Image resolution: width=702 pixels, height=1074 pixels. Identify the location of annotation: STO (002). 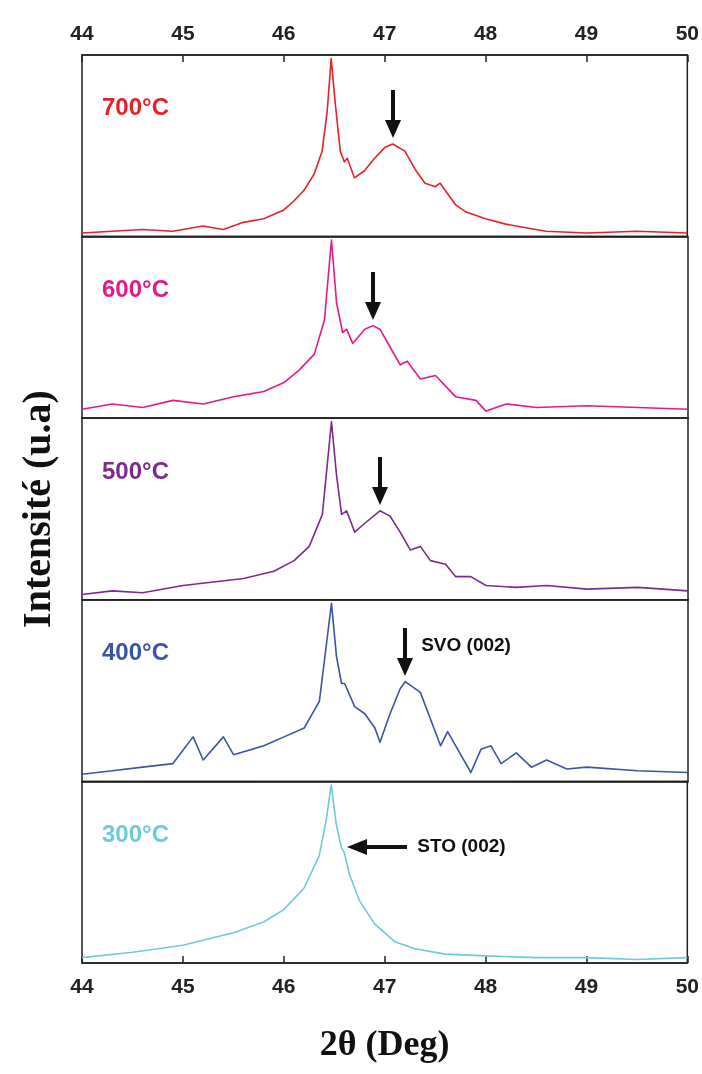
(461, 846).